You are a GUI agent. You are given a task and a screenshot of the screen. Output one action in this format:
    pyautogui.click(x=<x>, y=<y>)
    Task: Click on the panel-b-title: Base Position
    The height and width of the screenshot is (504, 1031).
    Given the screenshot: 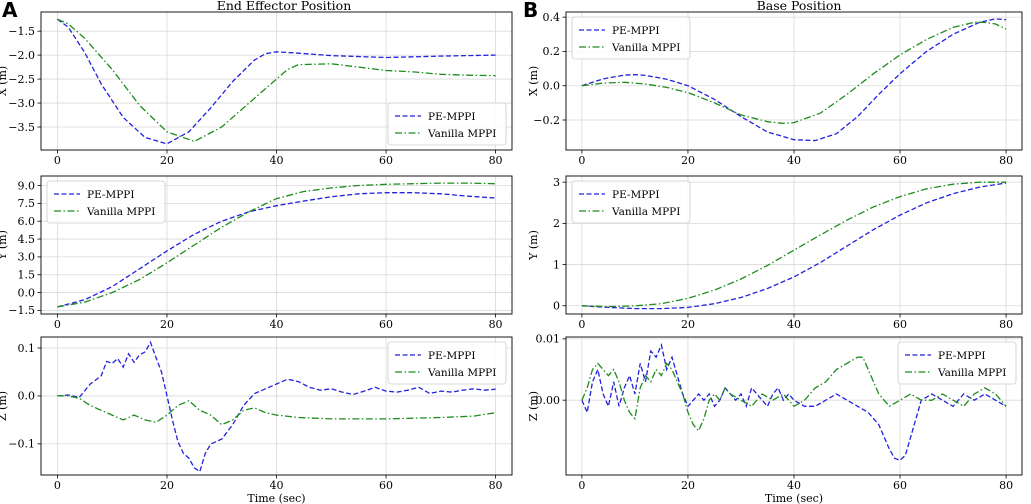 What is the action you would take?
    pyautogui.click(x=799, y=6)
    